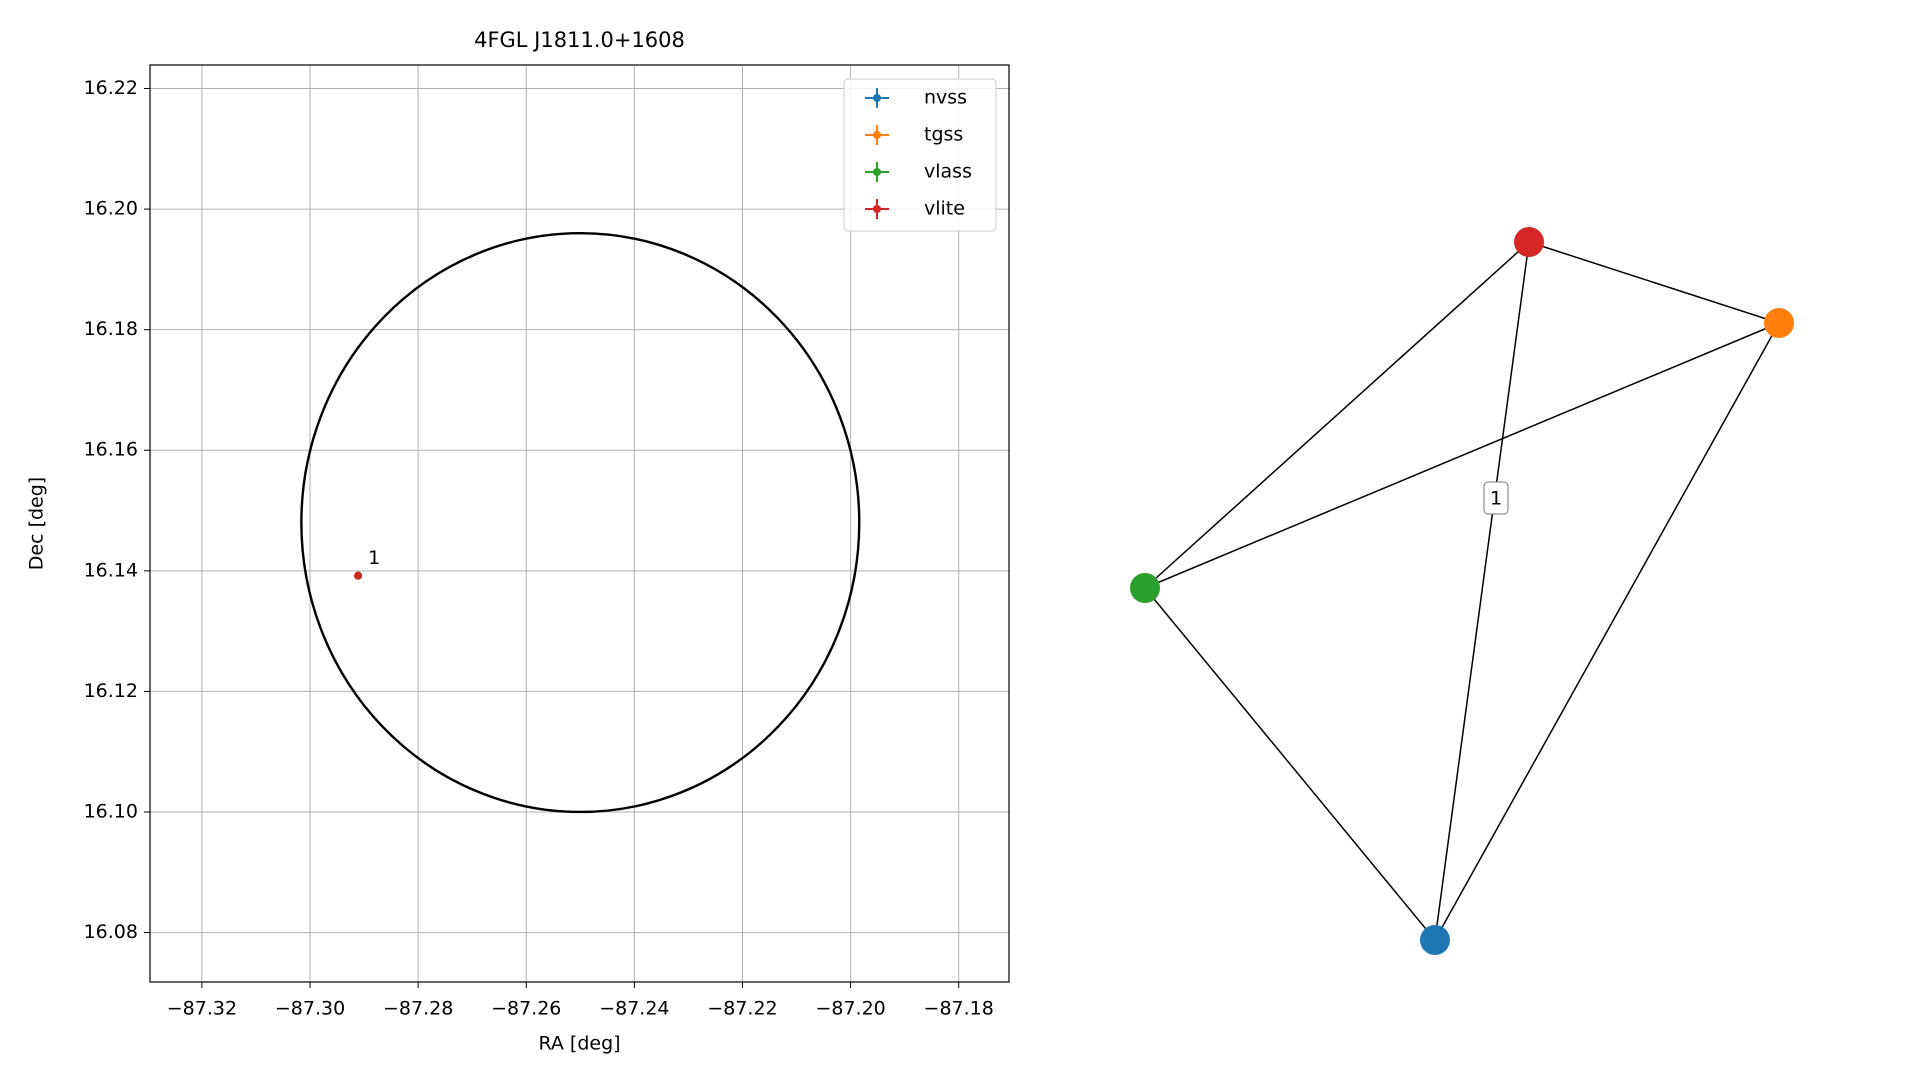 This screenshot has height=1084, width=1919. Describe the element at coordinates (579, 1044) in the screenshot. I see `x-axis-label: RA [deg]` at that location.